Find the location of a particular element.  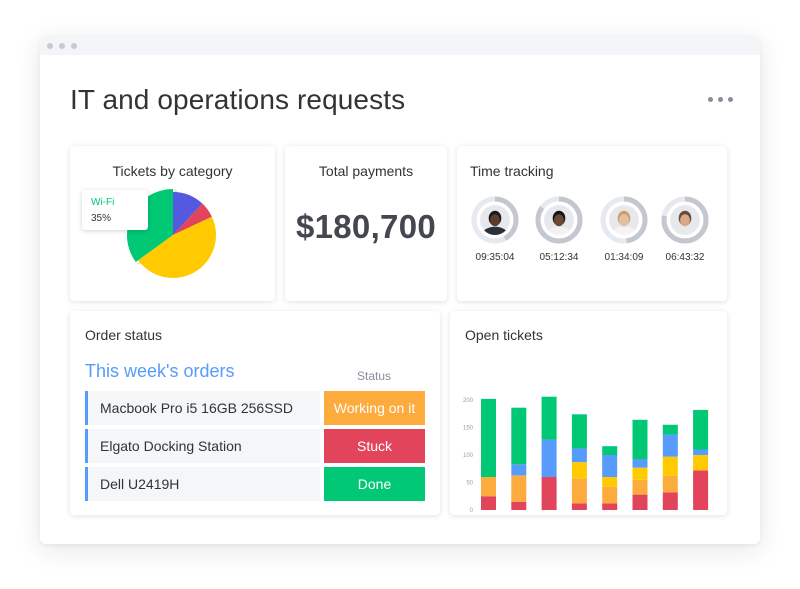

time-value: 01:34:09 is located at coordinates (624, 257).